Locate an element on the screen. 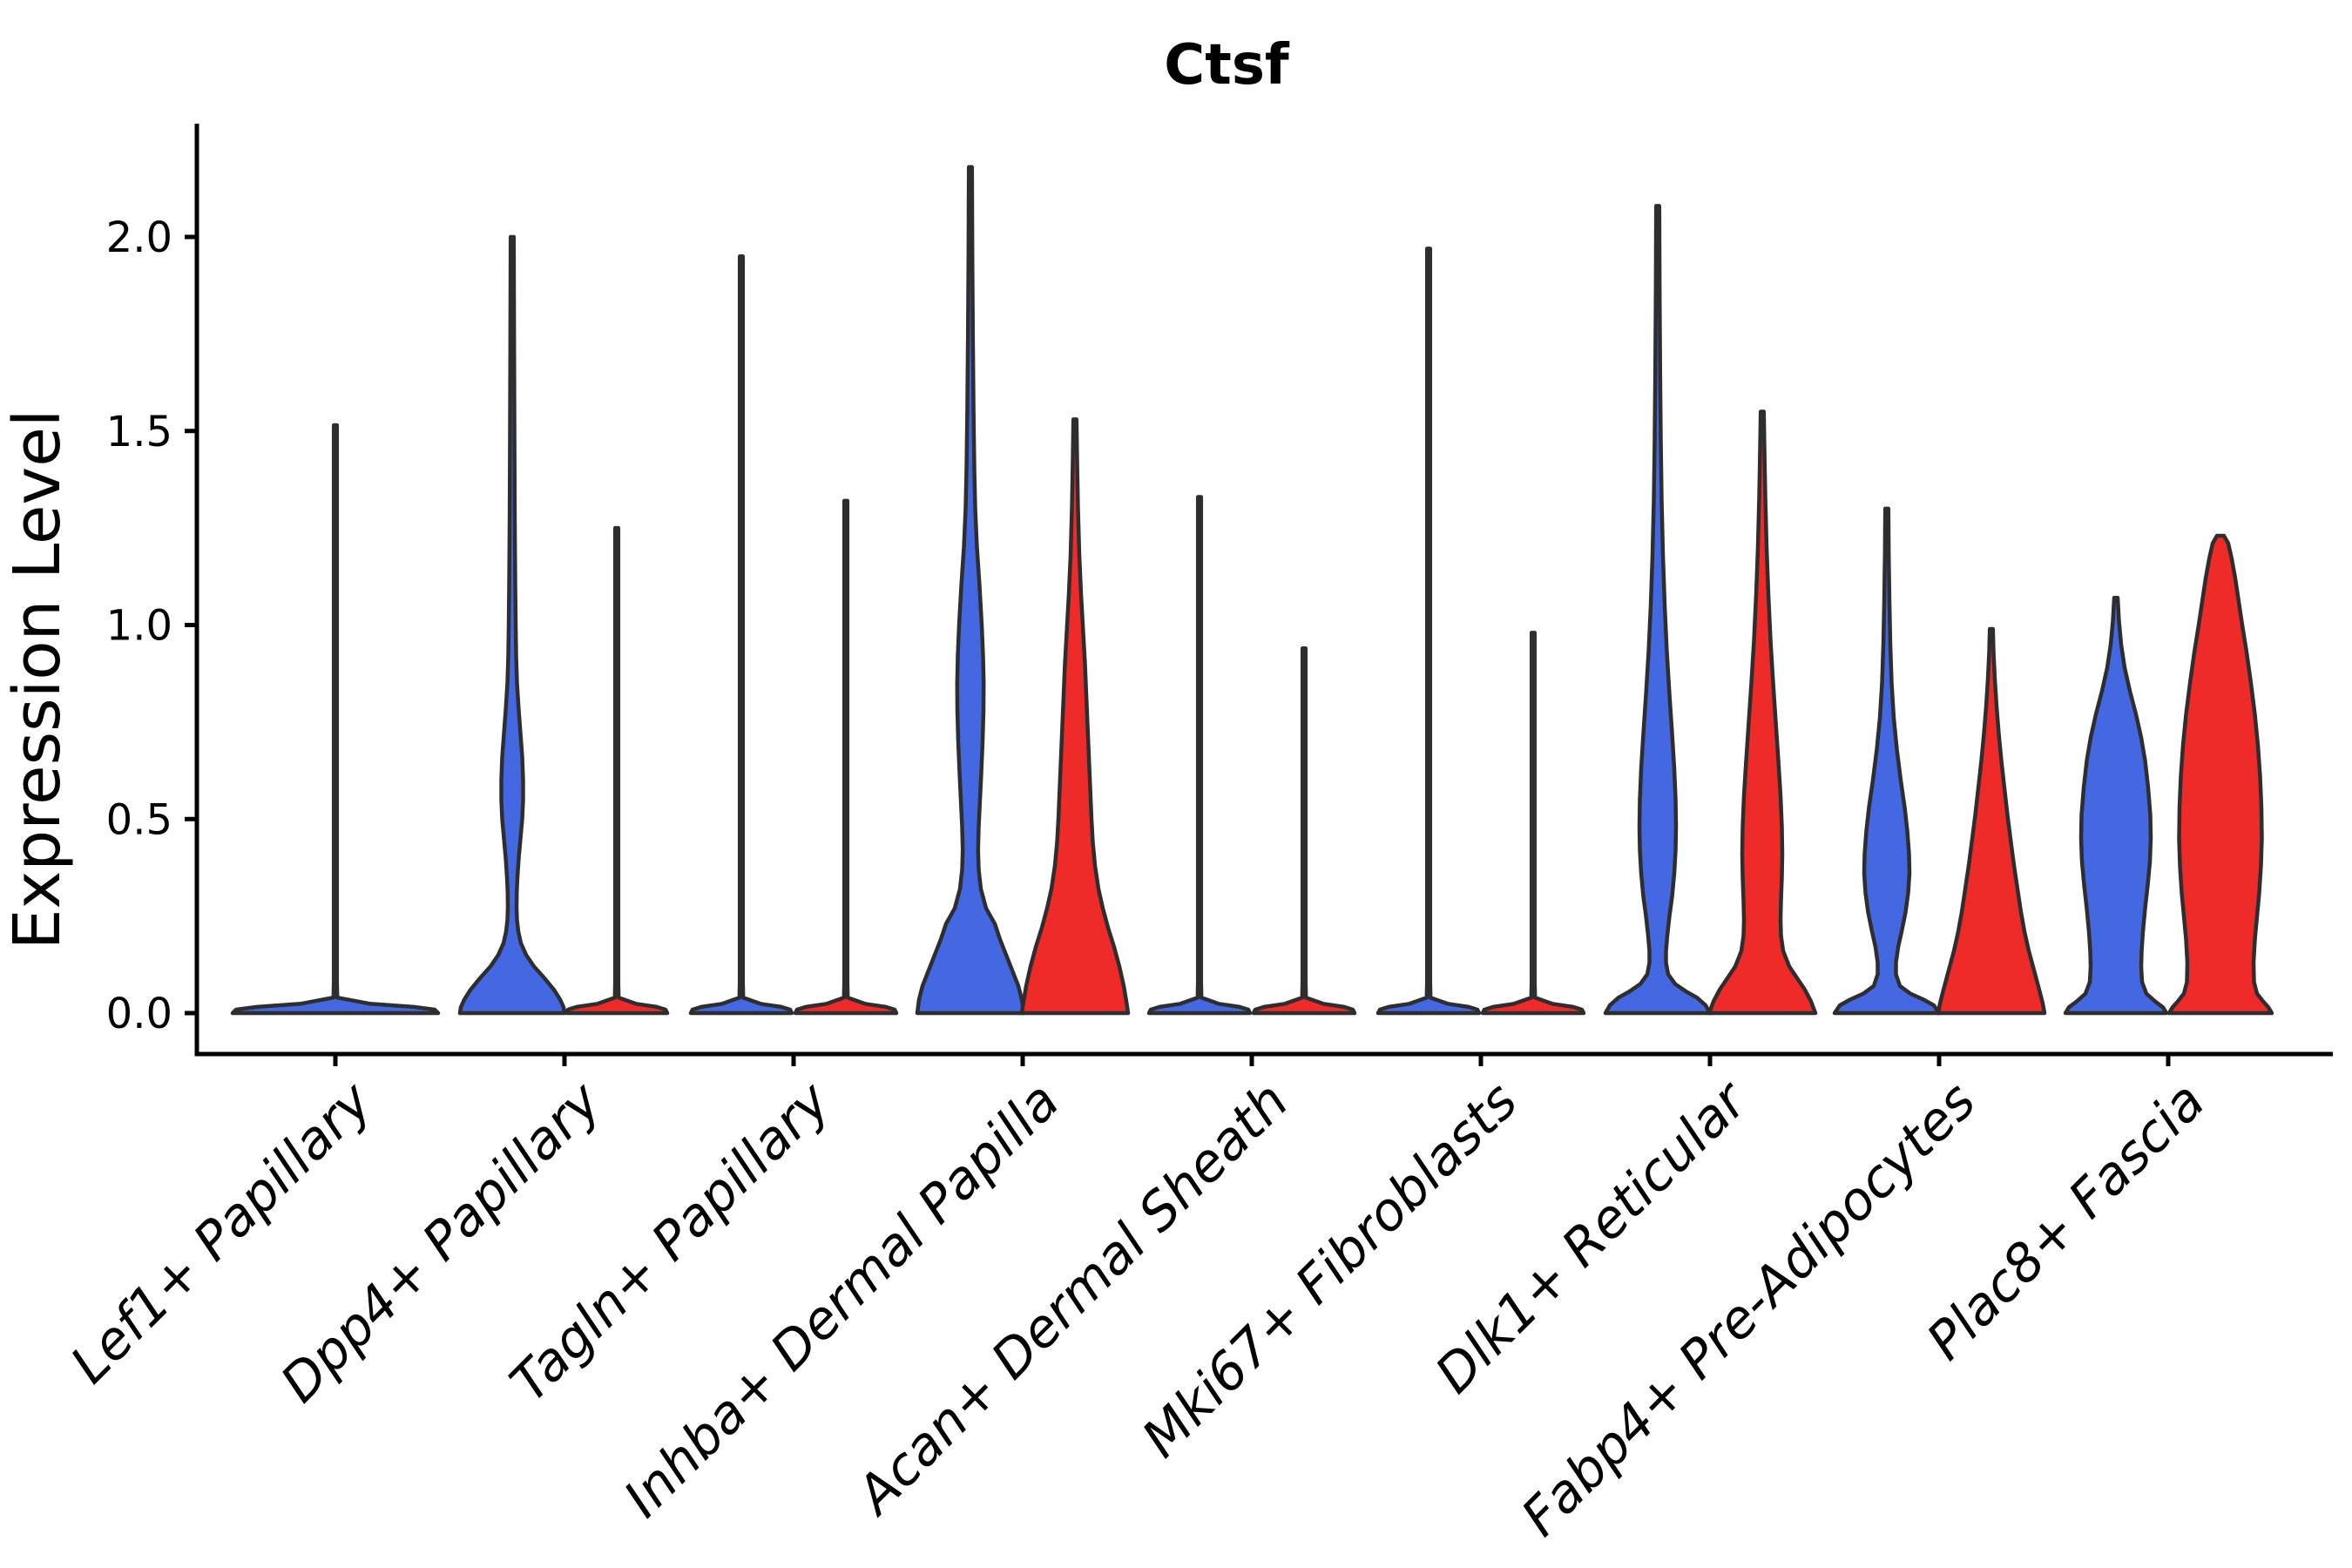 The height and width of the screenshot is (1568, 2352). violin-fabp4-pre-adipocytes-blue is located at coordinates (1887, 761).